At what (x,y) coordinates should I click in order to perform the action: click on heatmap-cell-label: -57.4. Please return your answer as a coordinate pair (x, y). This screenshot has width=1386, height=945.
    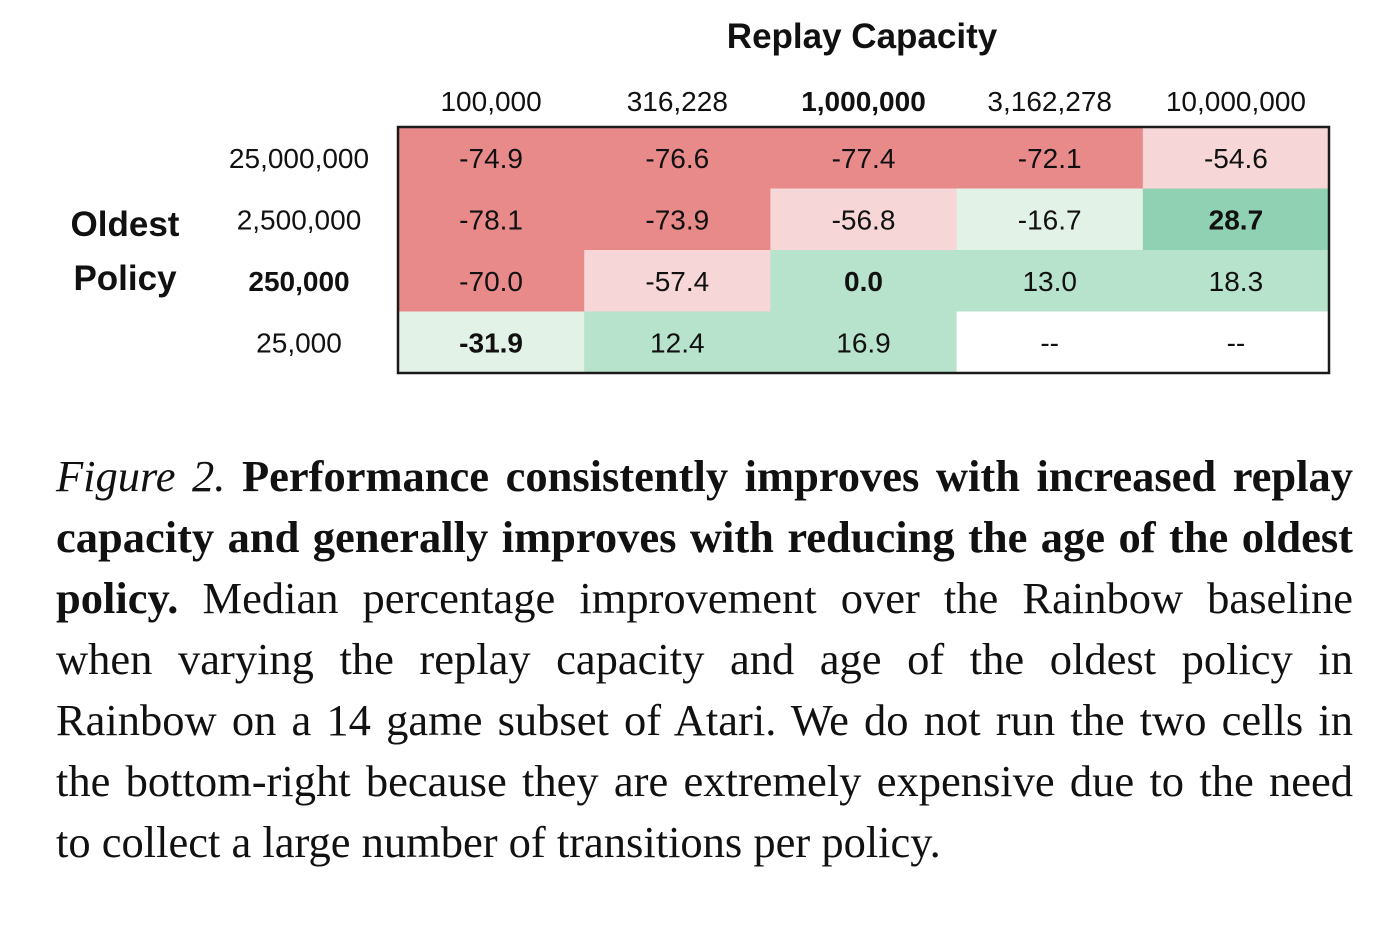
    Looking at the image, I should click on (677, 281).